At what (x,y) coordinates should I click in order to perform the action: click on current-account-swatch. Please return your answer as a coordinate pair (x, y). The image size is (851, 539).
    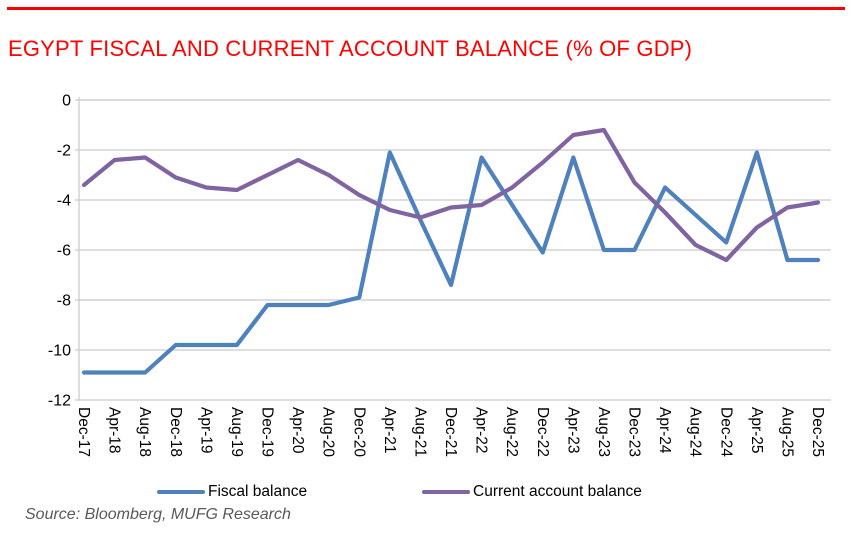
    Looking at the image, I should click on (446, 492).